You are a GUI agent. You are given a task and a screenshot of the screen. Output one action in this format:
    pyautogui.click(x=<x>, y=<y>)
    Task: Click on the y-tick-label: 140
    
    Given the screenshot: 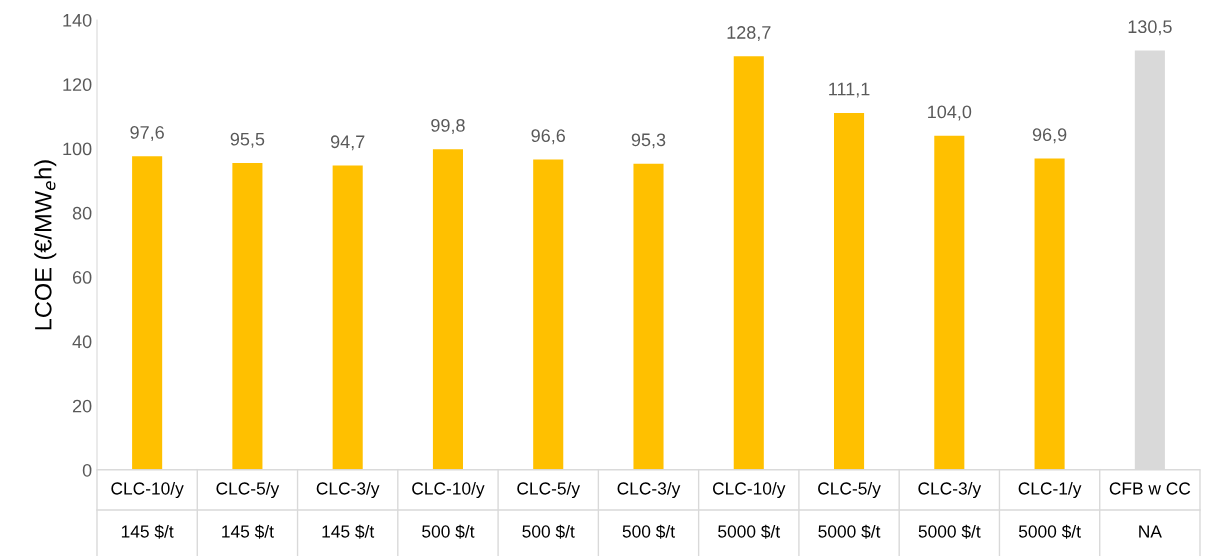 What is the action you would take?
    pyautogui.click(x=77, y=20)
    